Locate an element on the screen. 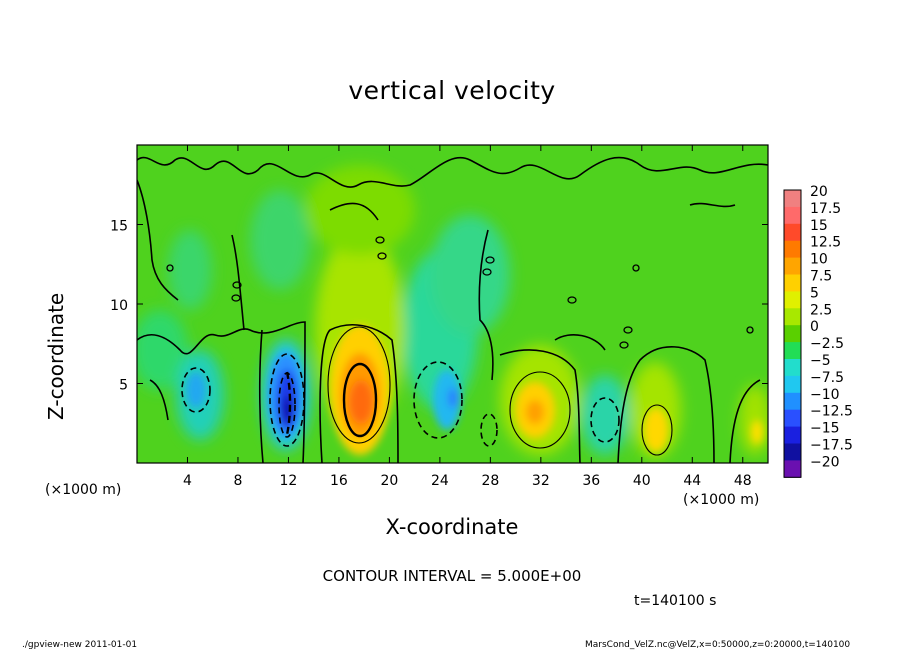 The image size is (904, 654). colorbar-label: 10 is located at coordinates (819, 260).